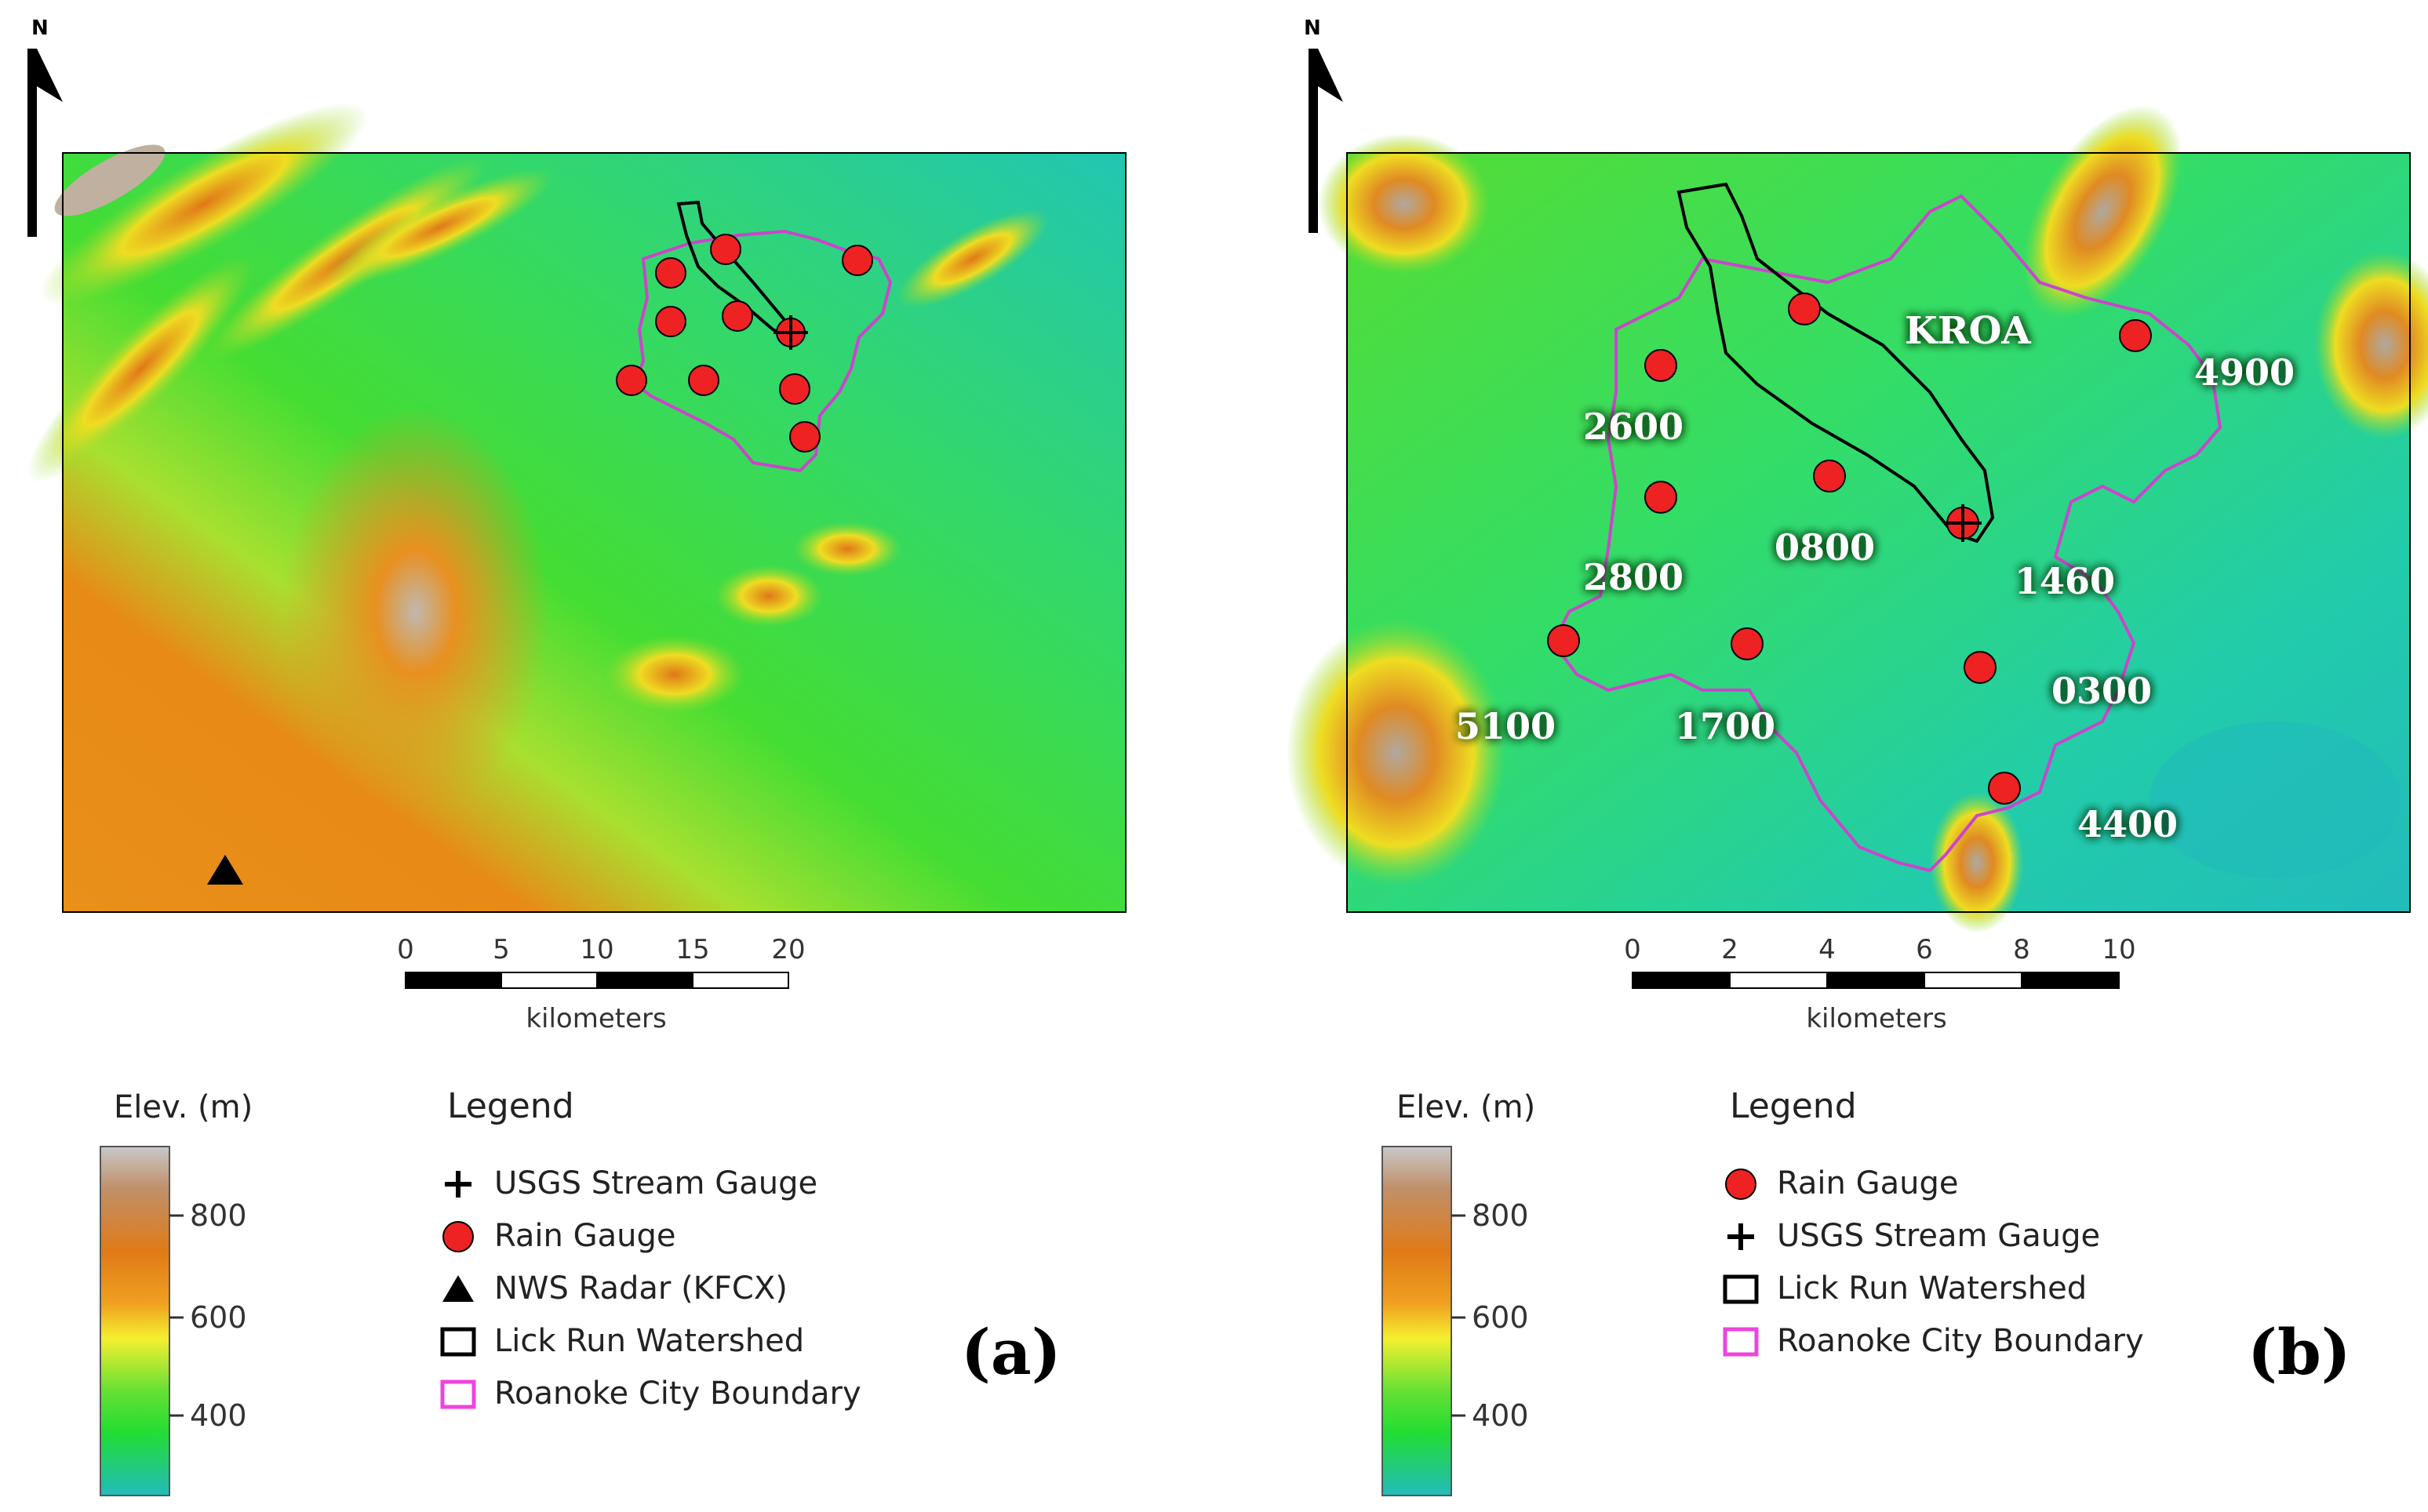 This screenshot has width=2428, height=1512. Describe the element at coordinates (1312, 28) in the screenshot. I see `north-label-b: N` at that location.